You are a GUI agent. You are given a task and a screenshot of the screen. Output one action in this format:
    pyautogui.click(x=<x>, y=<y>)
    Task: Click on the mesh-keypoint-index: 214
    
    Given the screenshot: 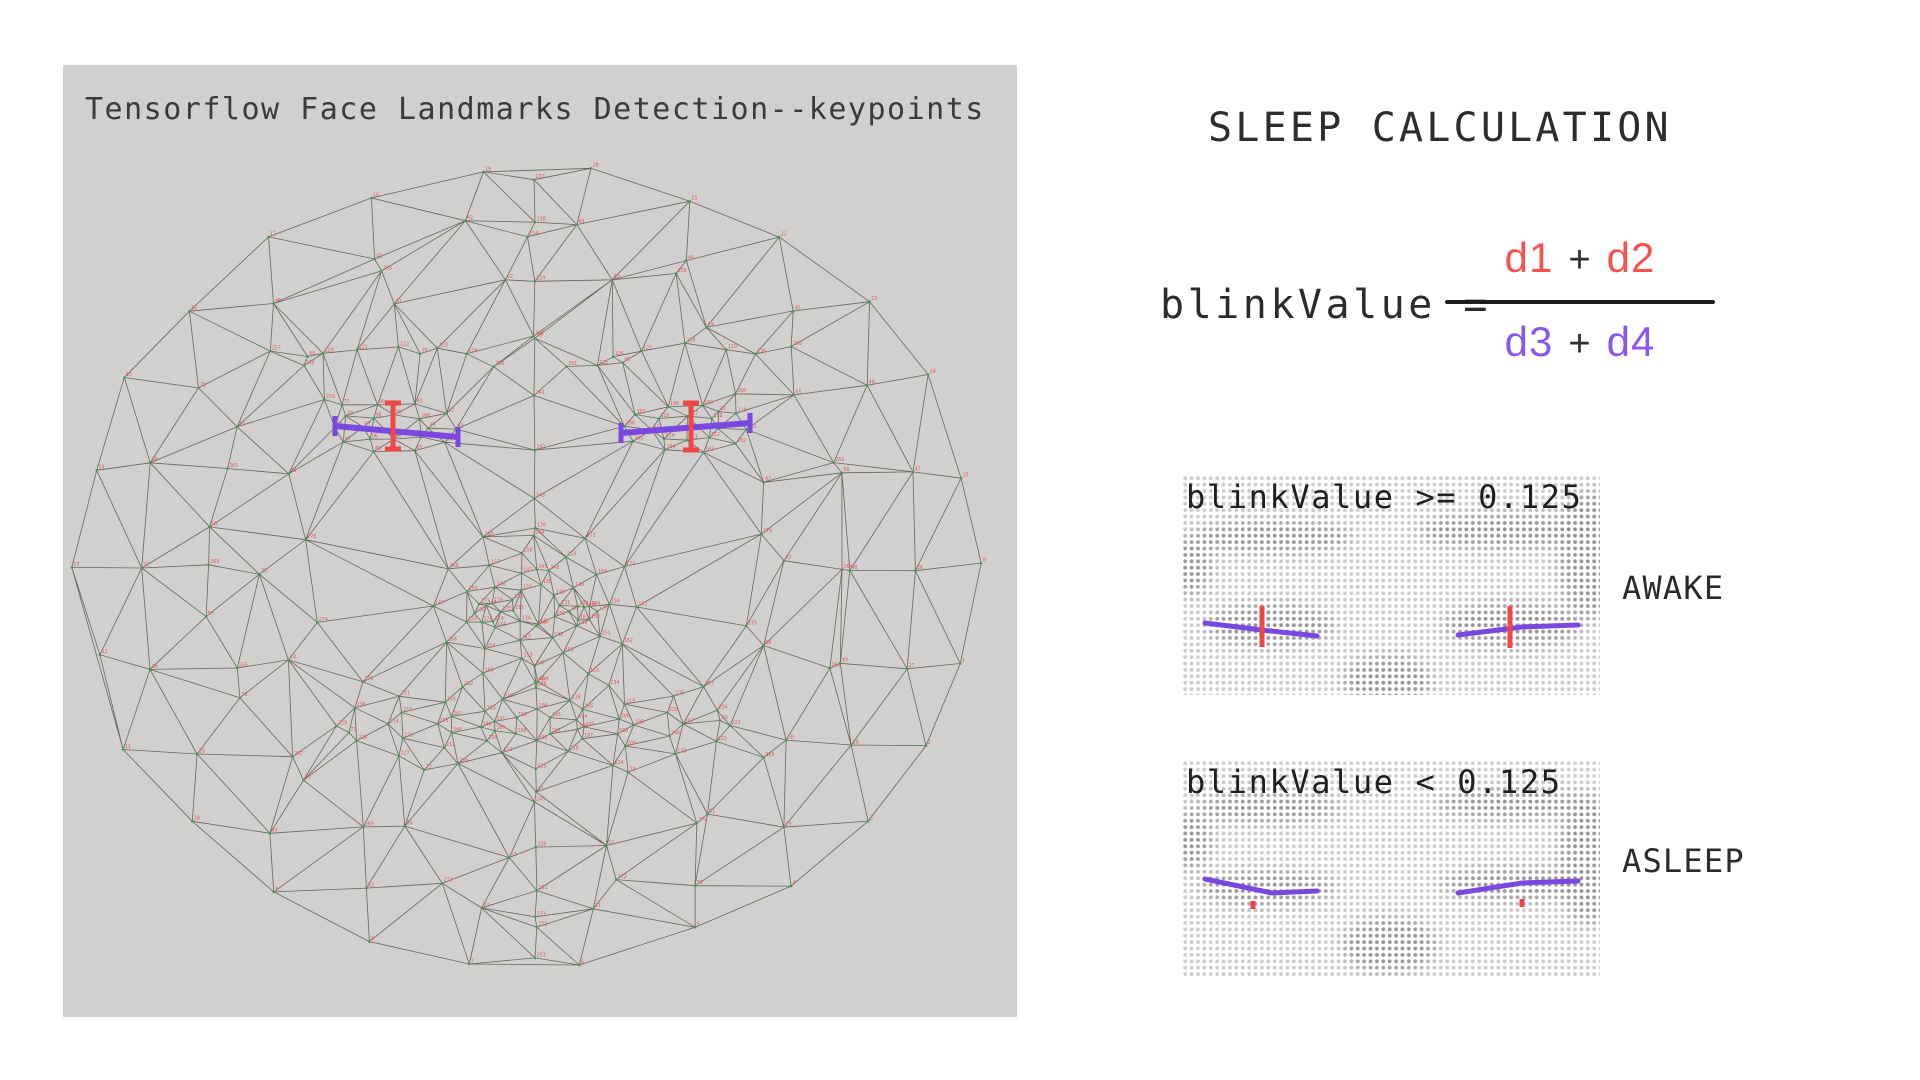 What is the action you would take?
    pyautogui.click(x=394, y=721)
    